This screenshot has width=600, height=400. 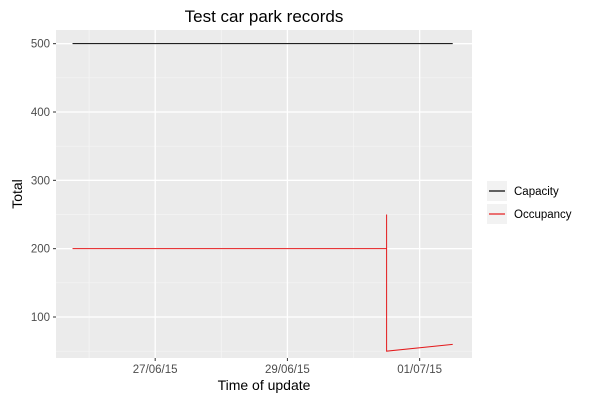 What do you see at coordinates (40, 113) in the screenshot?
I see `y-tick-label: 400` at bounding box center [40, 113].